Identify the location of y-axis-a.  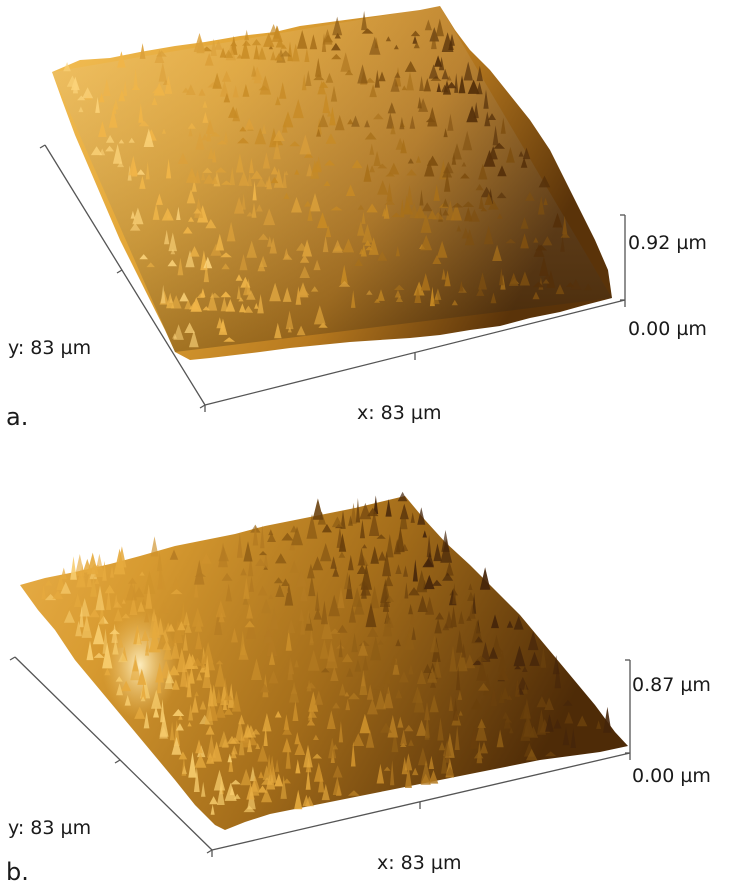
(125, 275).